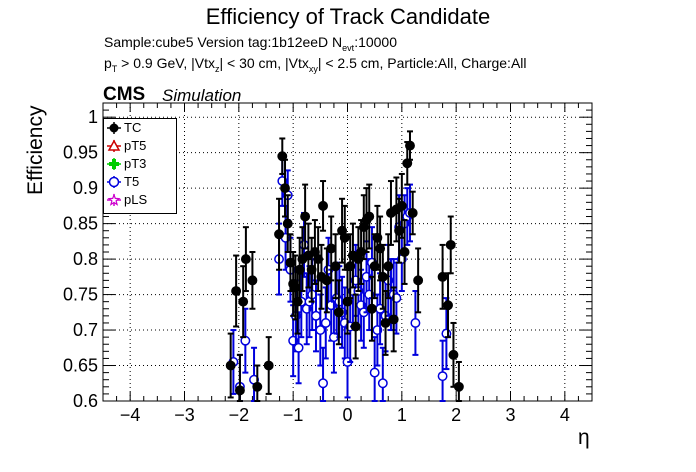  I want to click on filled-cross-icon, so click(114, 164).